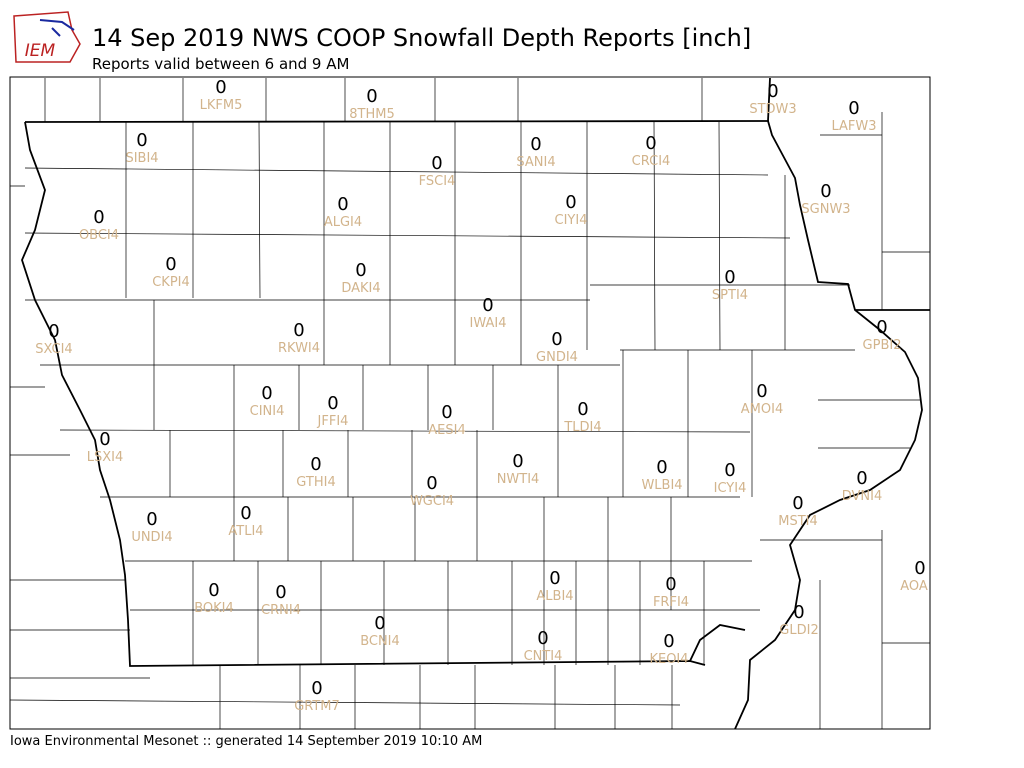  Describe the element at coordinates (762, 409) in the screenshot. I see `station-id: AMOI4` at that location.